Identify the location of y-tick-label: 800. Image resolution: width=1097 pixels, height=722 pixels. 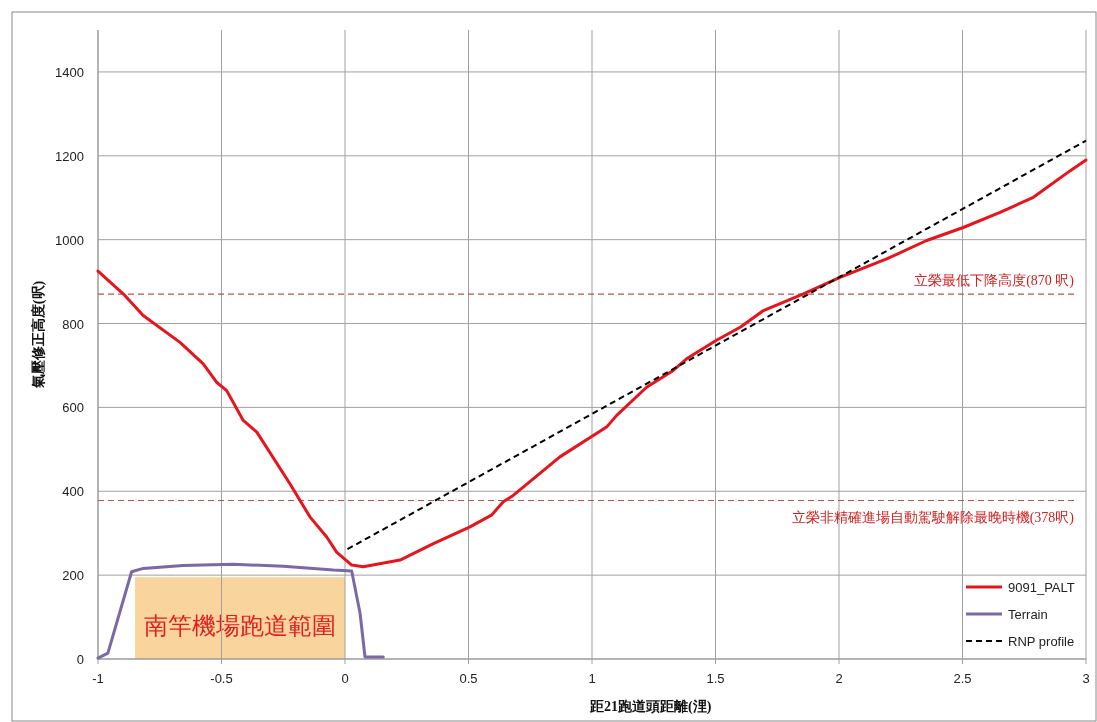
(73, 324).